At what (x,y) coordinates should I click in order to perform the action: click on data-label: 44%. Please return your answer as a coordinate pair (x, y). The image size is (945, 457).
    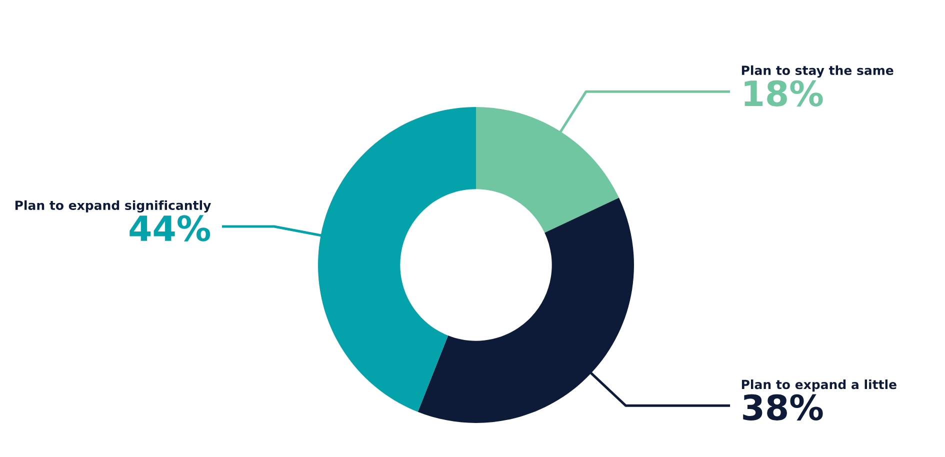
    Looking at the image, I should click on (170, 228).